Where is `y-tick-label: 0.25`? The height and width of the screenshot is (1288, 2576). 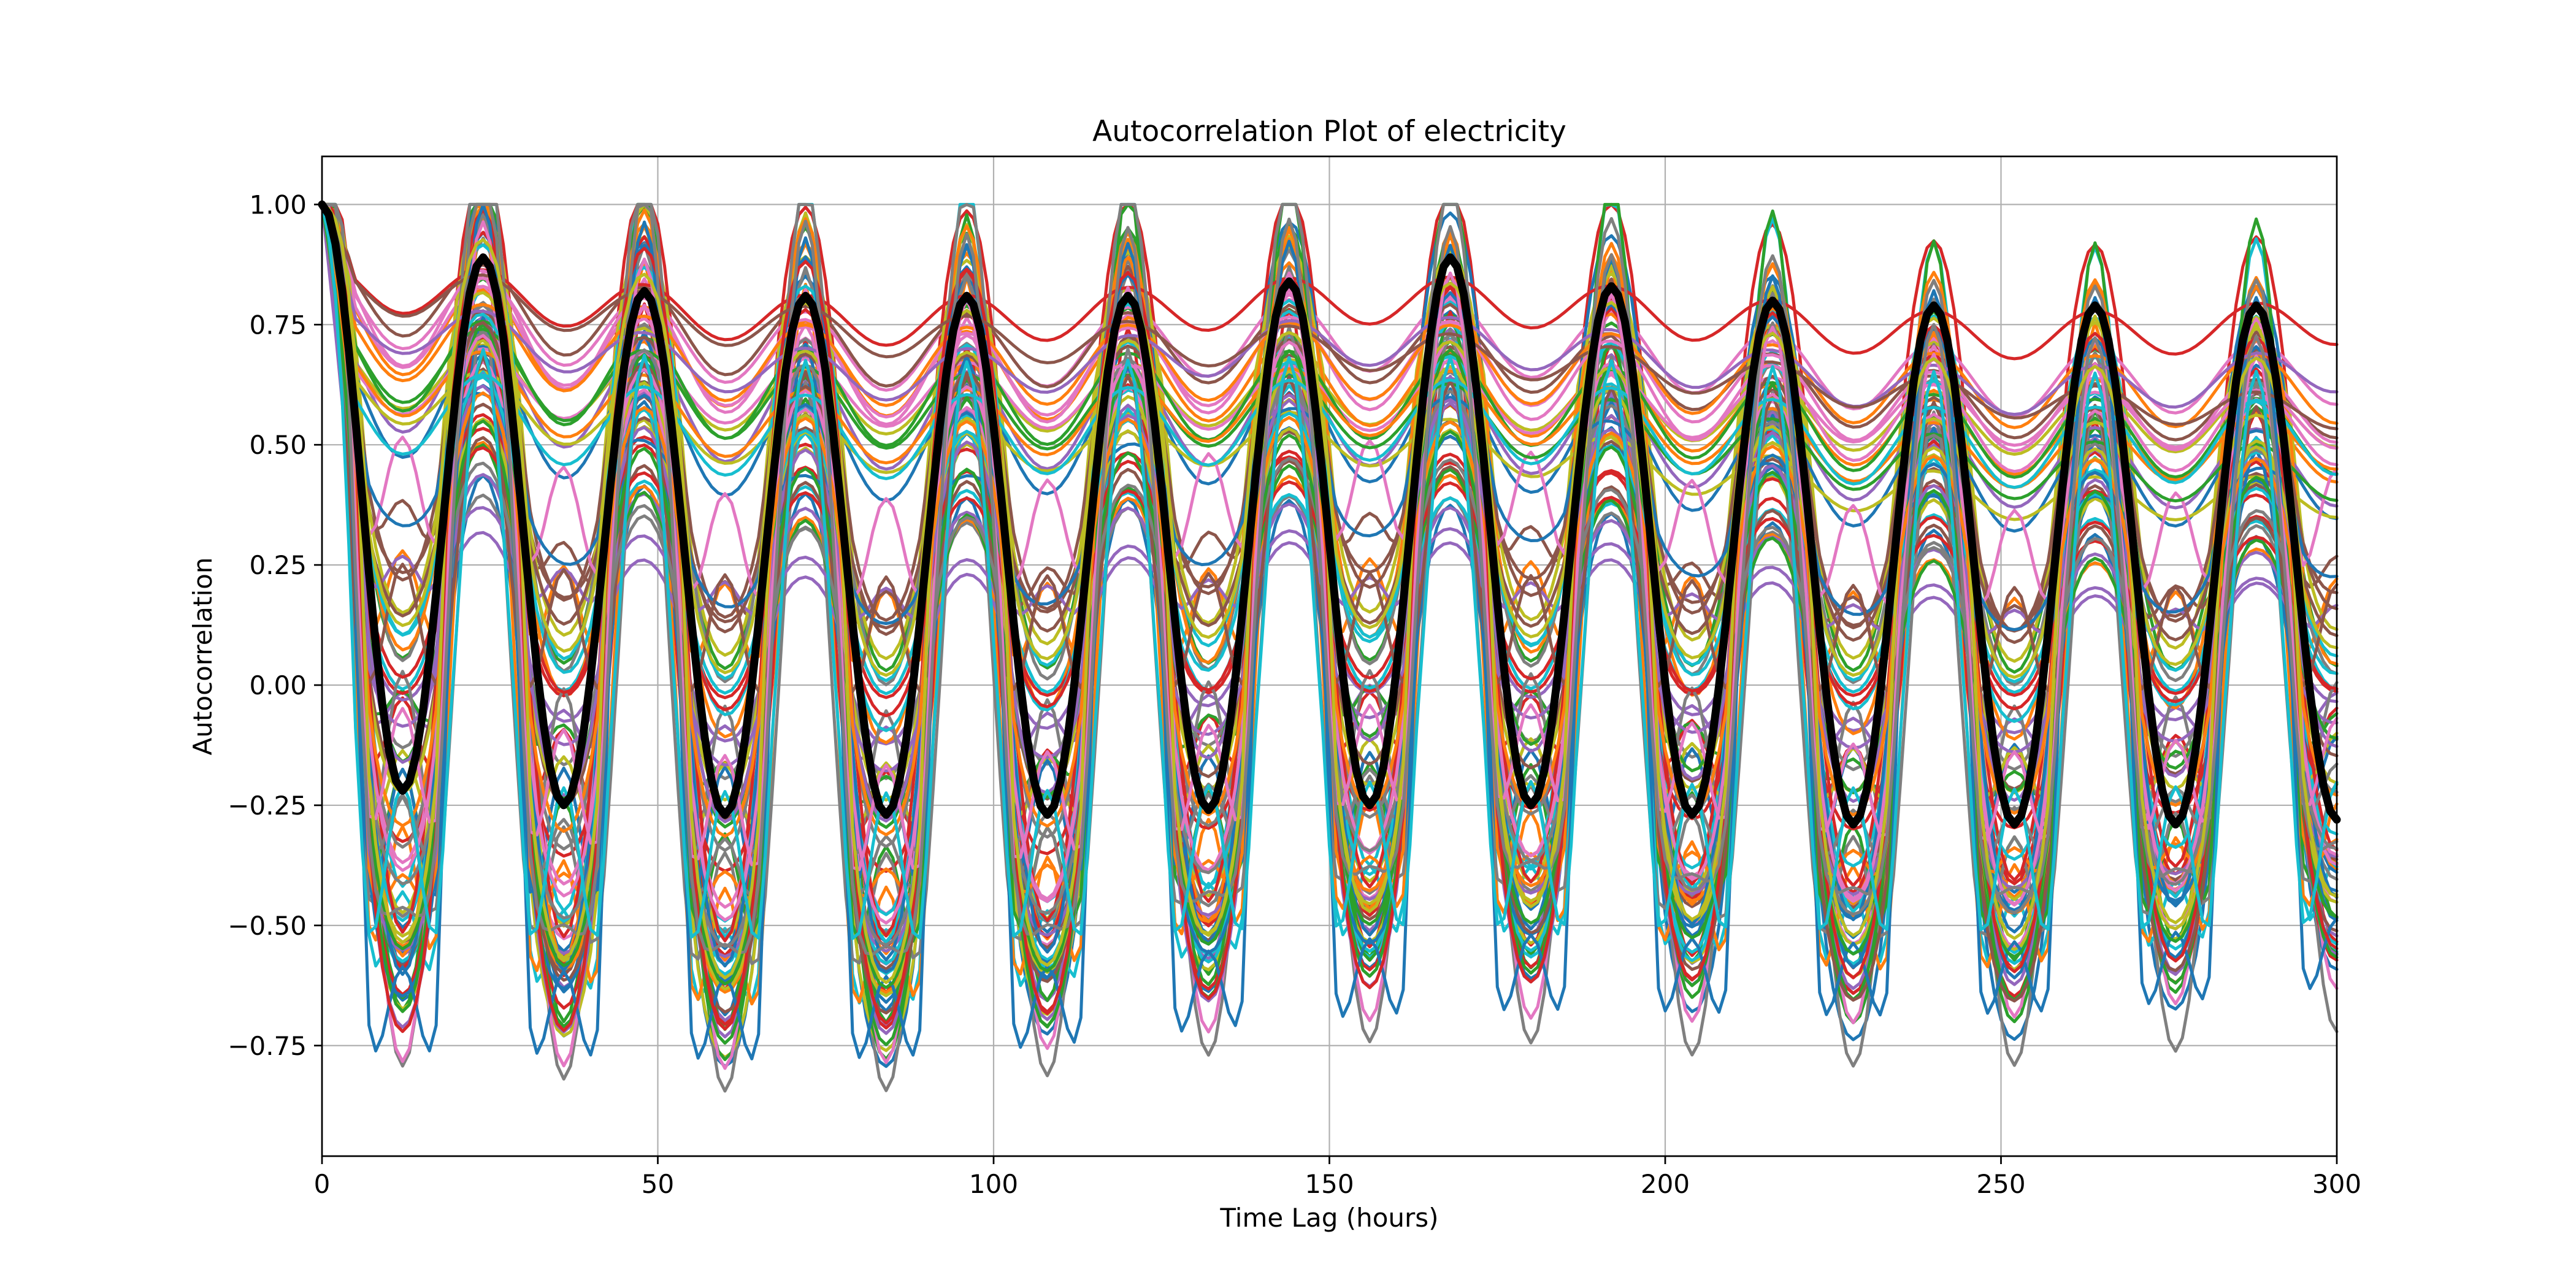
y-tick-label: 0.25 is located at coordinates (278, 565).